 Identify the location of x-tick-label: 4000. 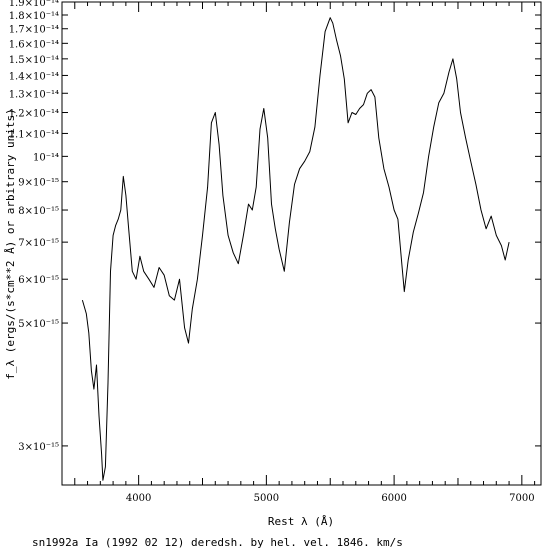
(138, 498).